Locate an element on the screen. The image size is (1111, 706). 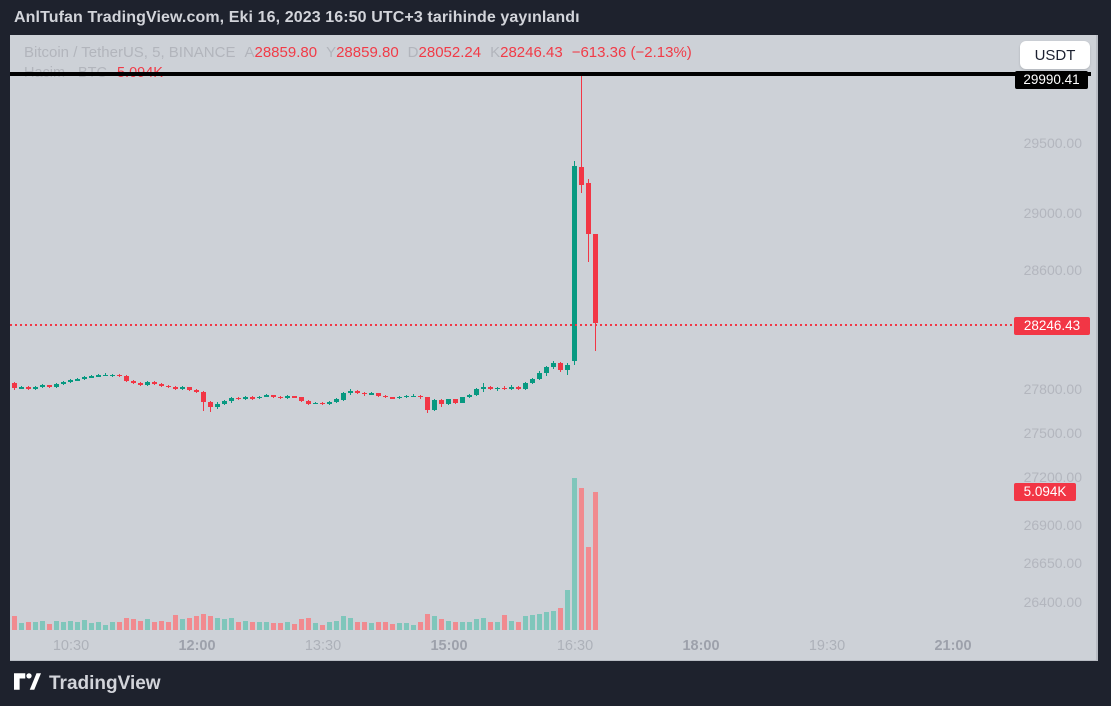
time-axis-label: 15:00 is located at coordinates (449, 646).